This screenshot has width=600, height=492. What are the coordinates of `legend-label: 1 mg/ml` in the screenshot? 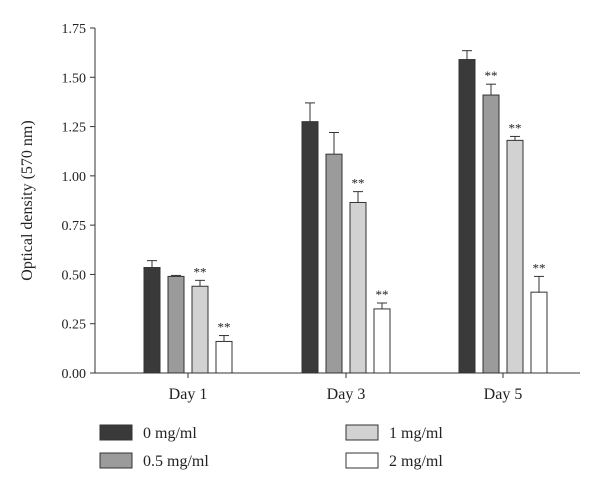 It's located at (416, 433).